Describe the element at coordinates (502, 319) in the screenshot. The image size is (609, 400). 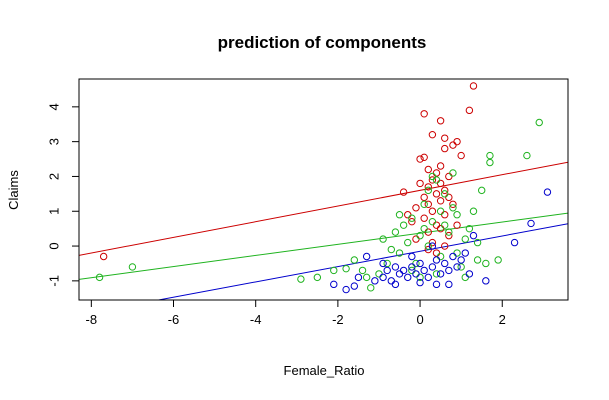
I see `x-tick-label: 2` at that location.